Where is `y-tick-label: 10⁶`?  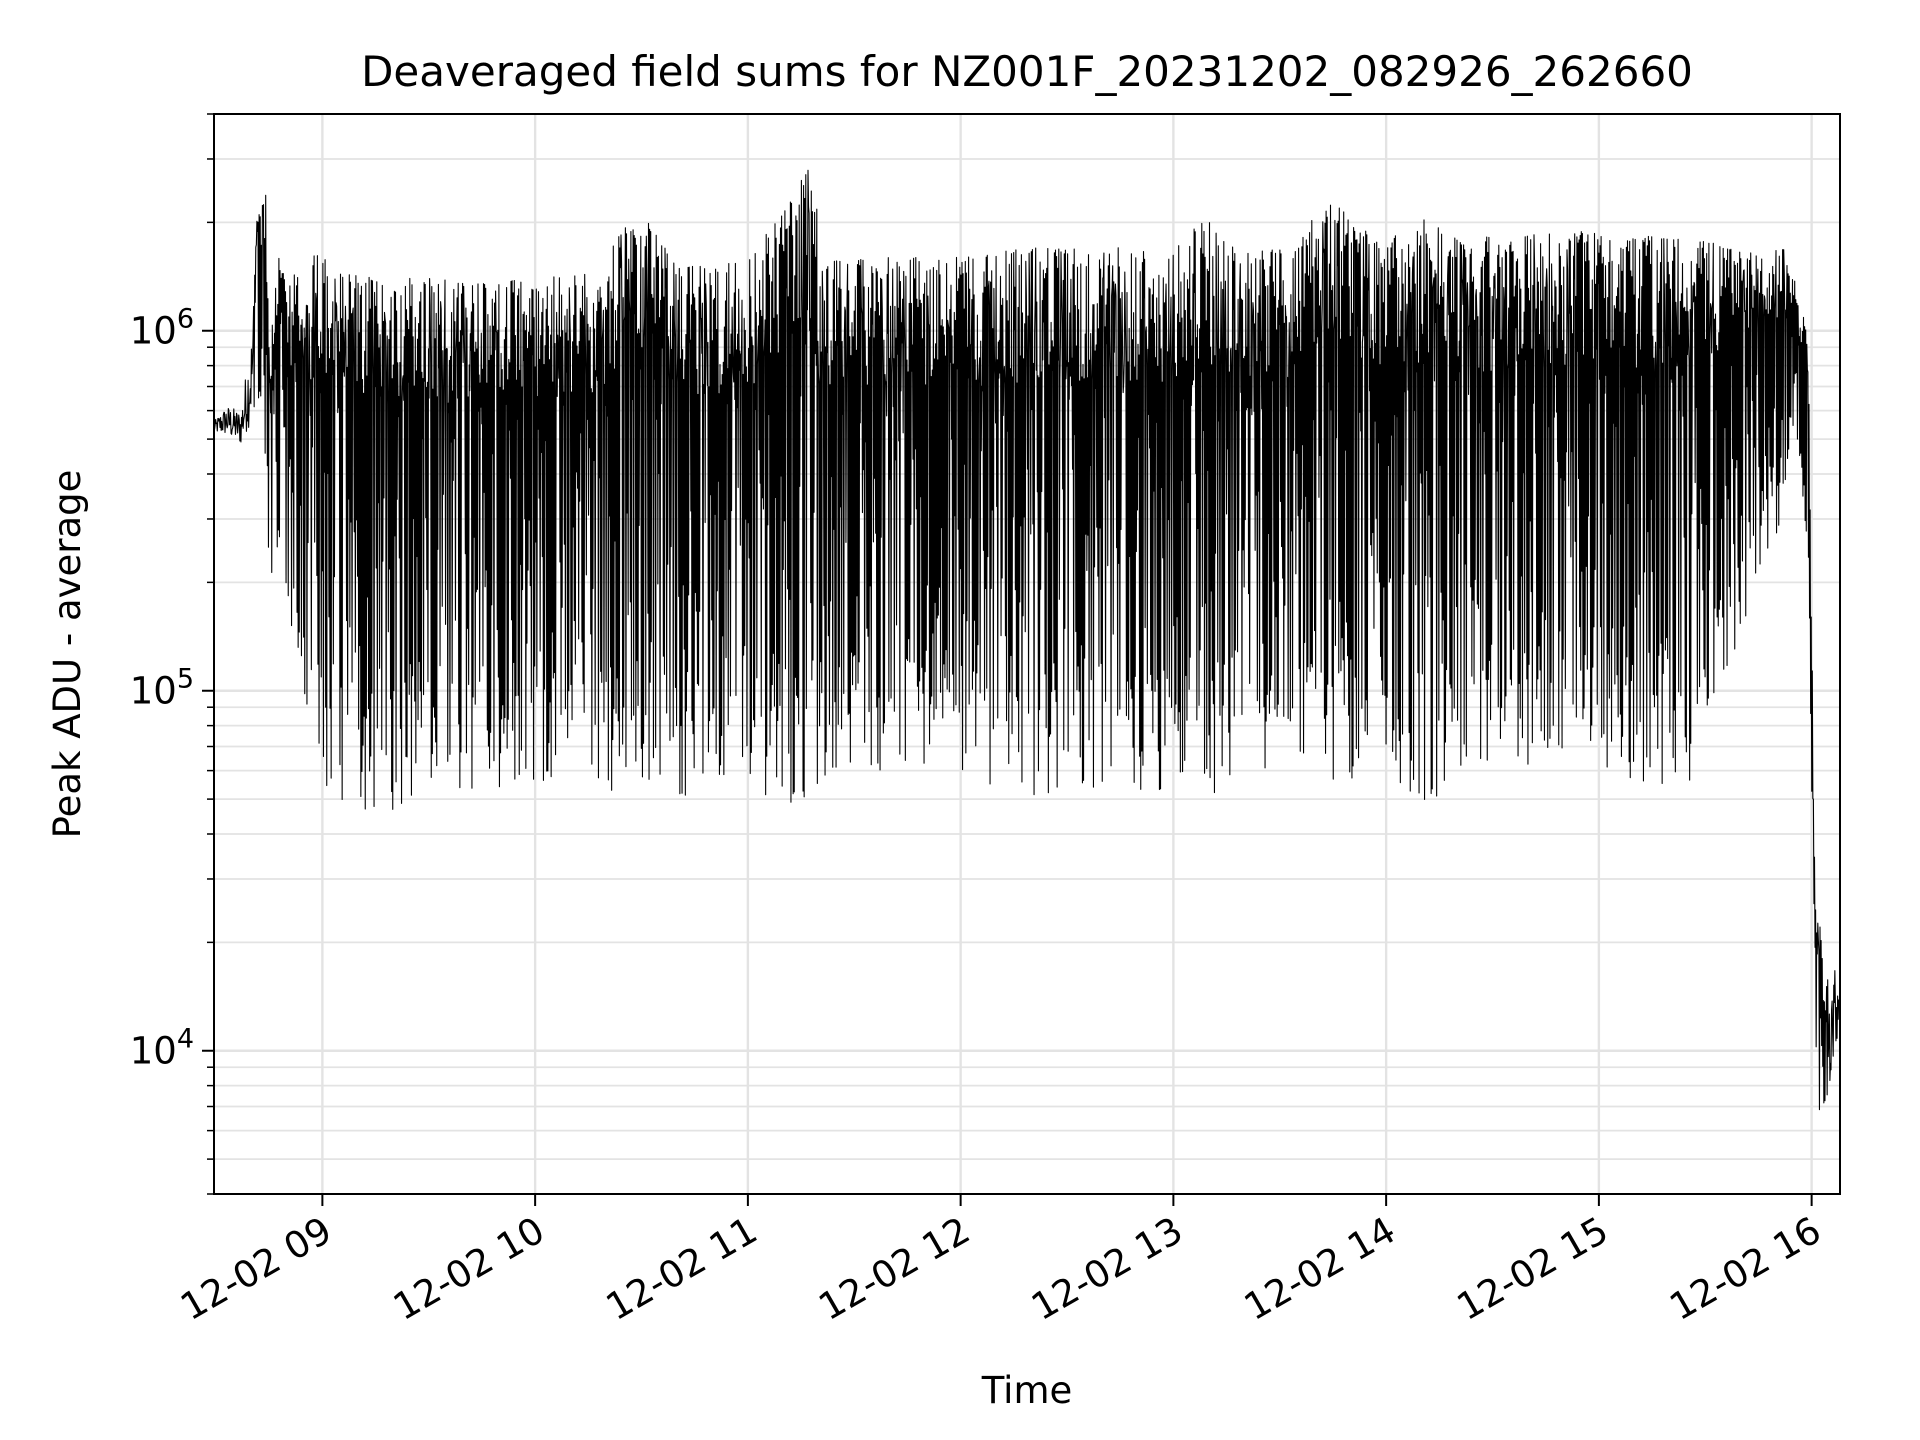
y-tick-label: 10⁶ is located at coordinates (162, 328).